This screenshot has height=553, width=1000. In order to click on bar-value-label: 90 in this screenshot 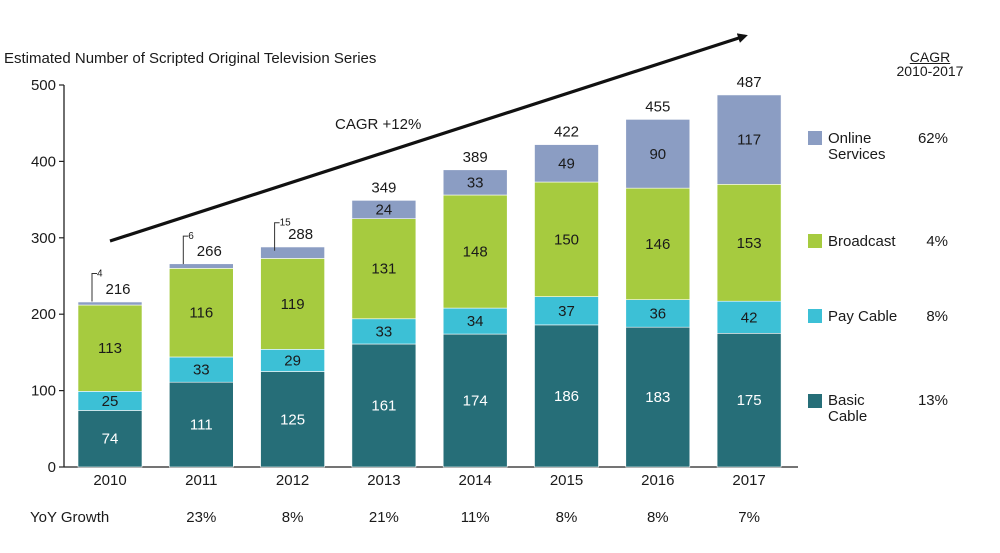, I will do `click(657, 154)`.